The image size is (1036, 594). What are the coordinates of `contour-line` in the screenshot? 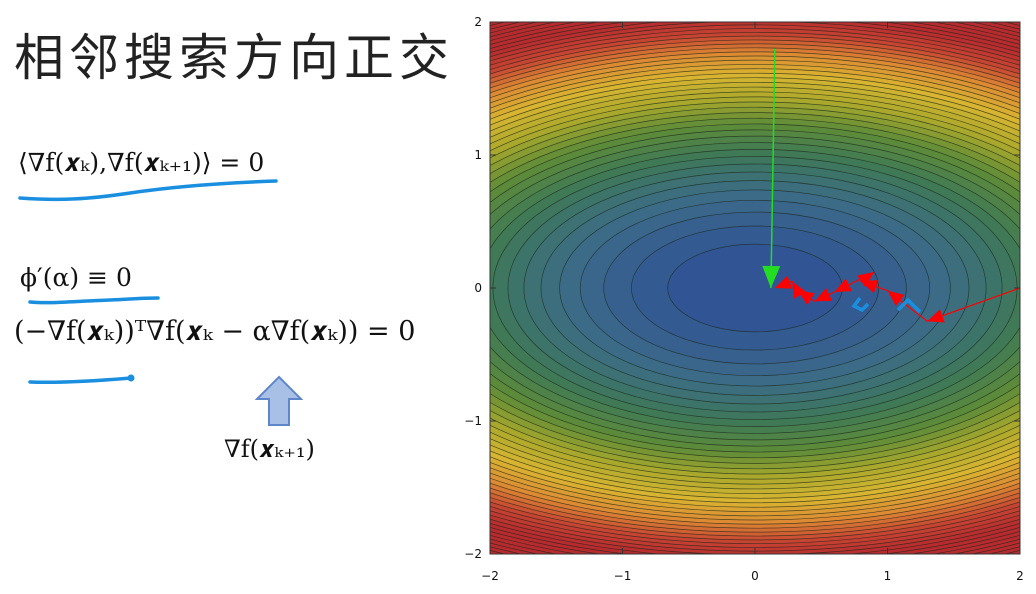 It's located at (755, 288).